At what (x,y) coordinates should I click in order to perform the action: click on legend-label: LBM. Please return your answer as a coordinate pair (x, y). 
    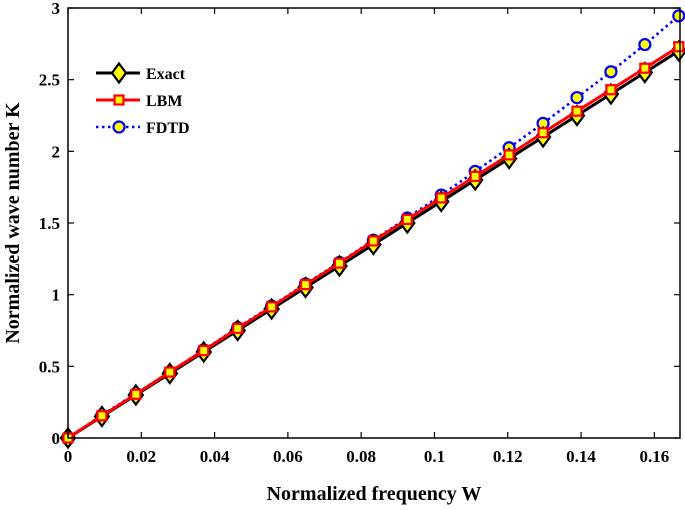
    Looking at the image, I should click on (164, 101).